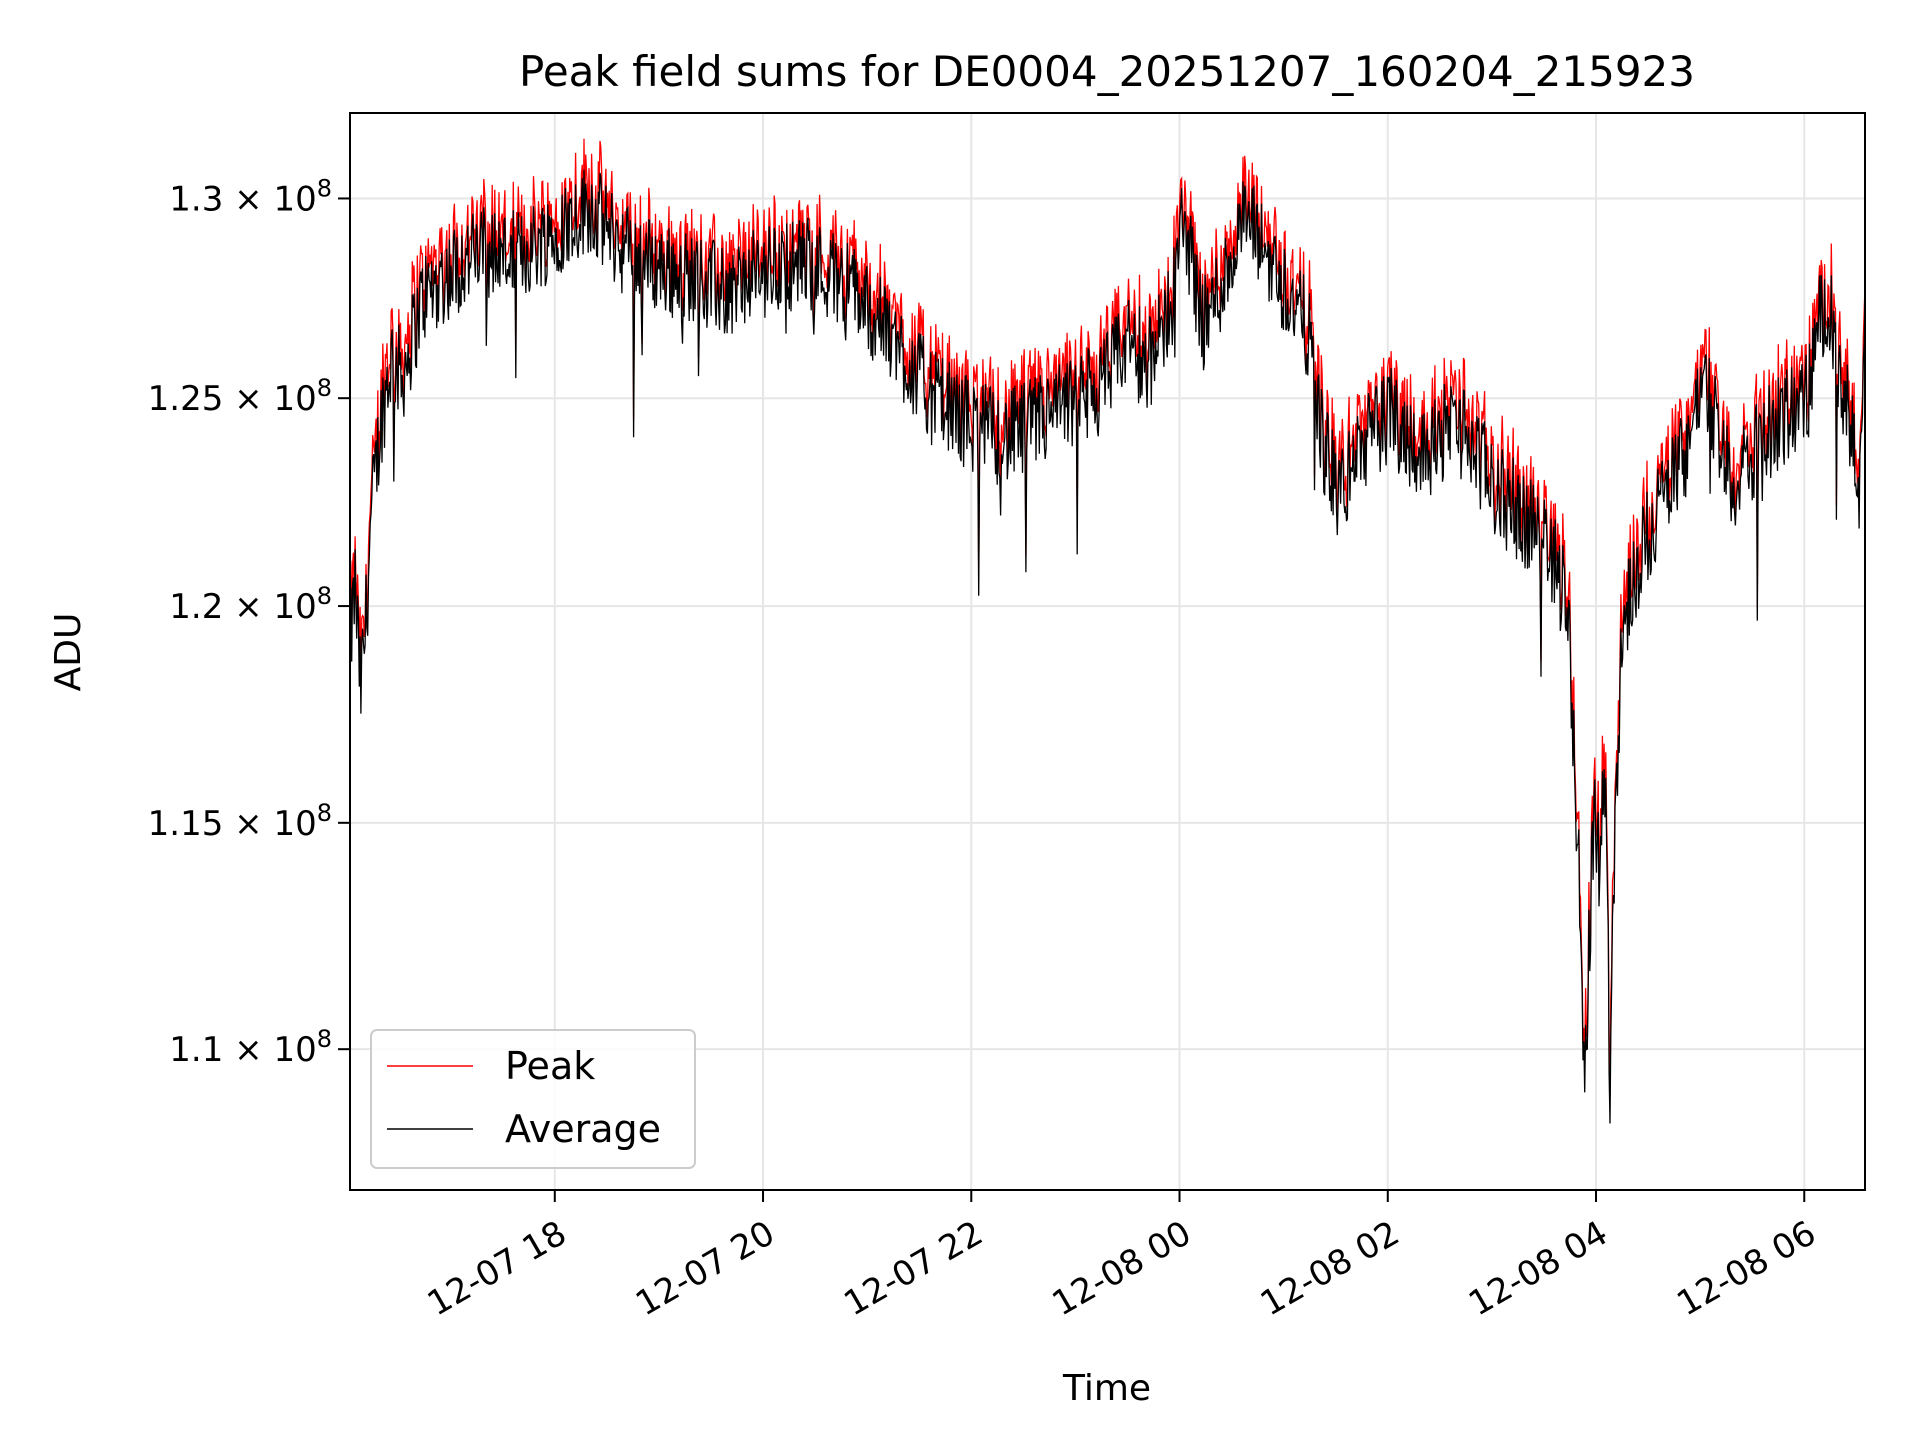 The width and height of the screenshot is (1920, 1440). Describe the element at coordinates (913, 1268) in the screenshot. I see `x-tick-label-2: 12-07 22` at that location.